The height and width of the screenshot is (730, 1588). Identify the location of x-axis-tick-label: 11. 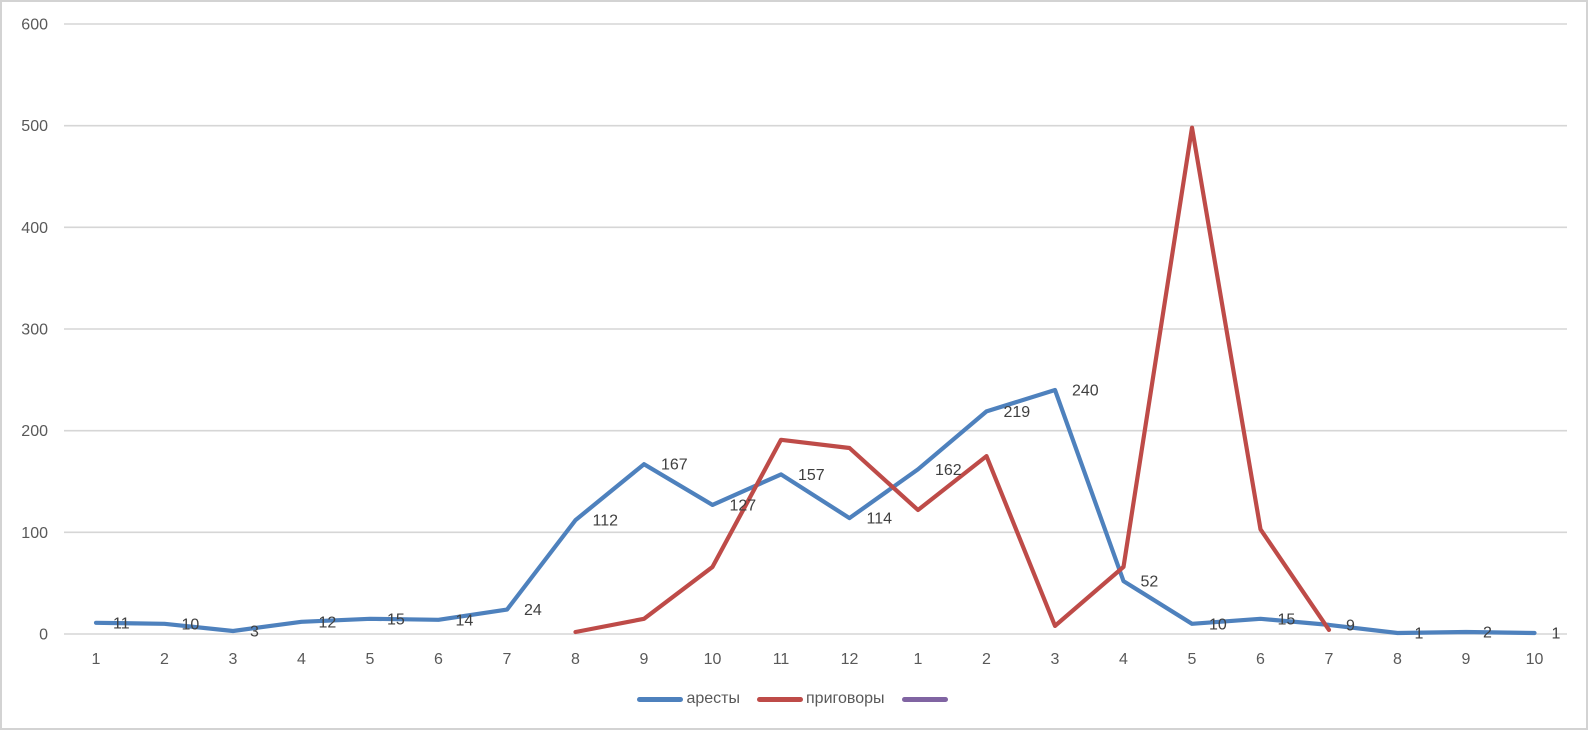
(781, 659).